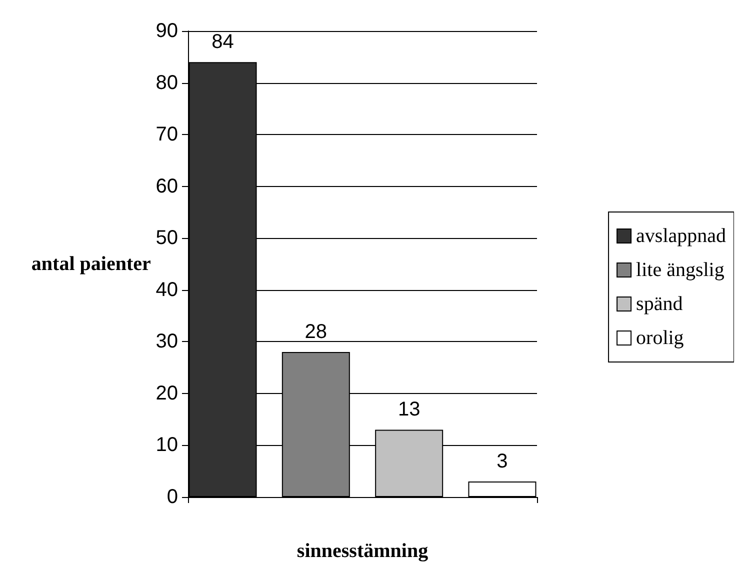 This screenshot has width=742, height=574. I want to click on data-label: 3, so click(502, 461).